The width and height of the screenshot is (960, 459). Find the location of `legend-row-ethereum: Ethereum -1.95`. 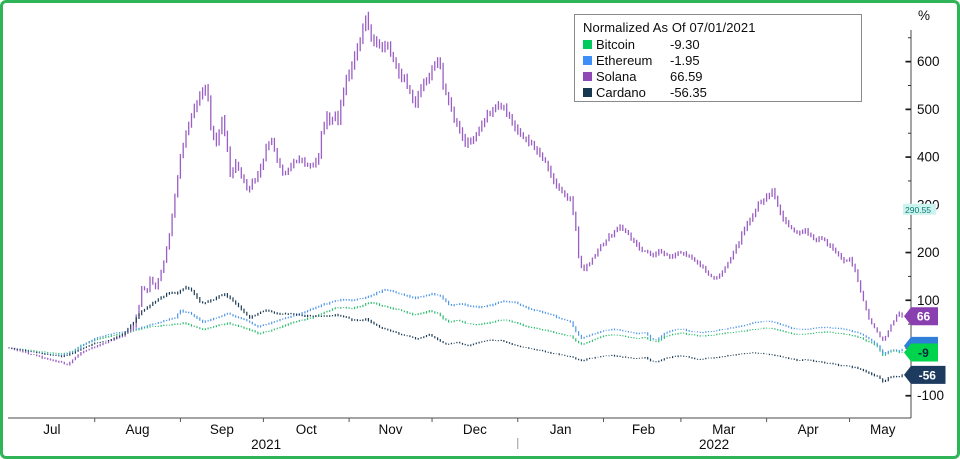

legend-row-ethereum: Ethereum -1.95 is located at coordinates (718, 60).